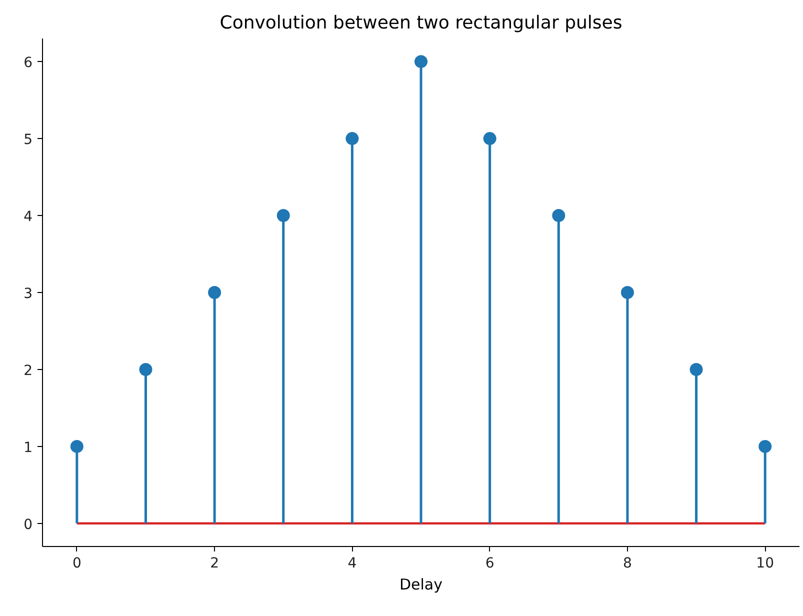  Describe the element at coordinates (28, 294) in the screenshot. I see `y-tick-label: 3` at that location.